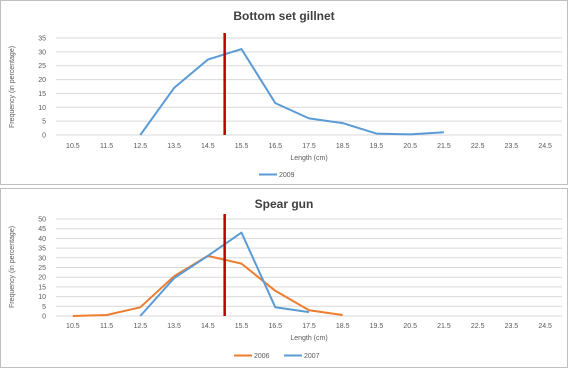 The width and height of the screenshot is (568, 368). Describe the element at coordinates (174, 146) in the screenshot. I see `top-x-tick-label: 13.5` at that location.